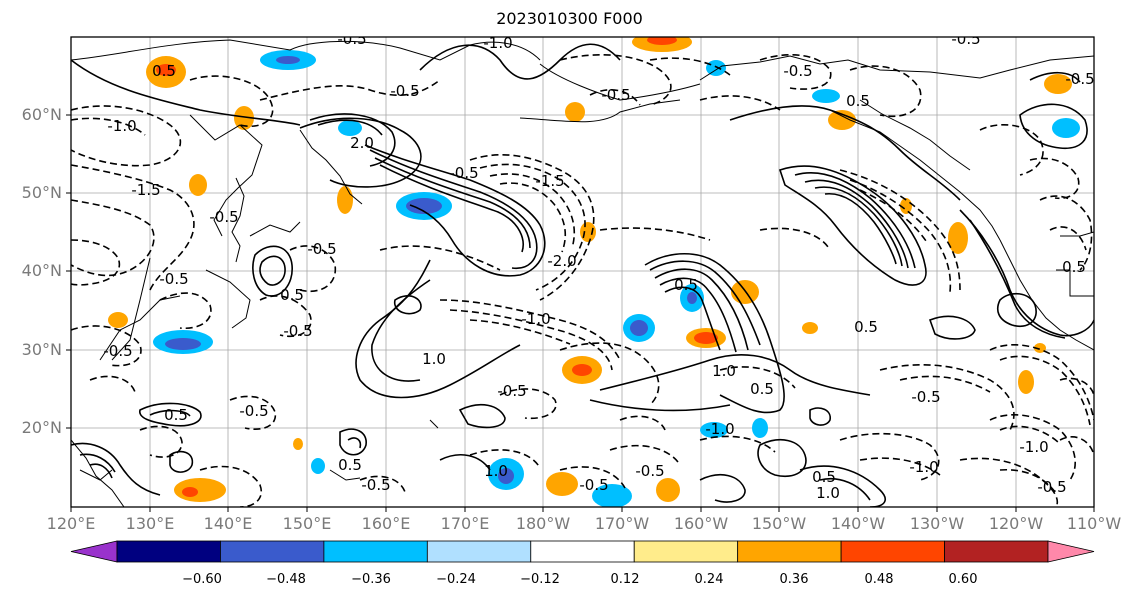  I want to click on lat-label: 30°N, so click(41, 349).